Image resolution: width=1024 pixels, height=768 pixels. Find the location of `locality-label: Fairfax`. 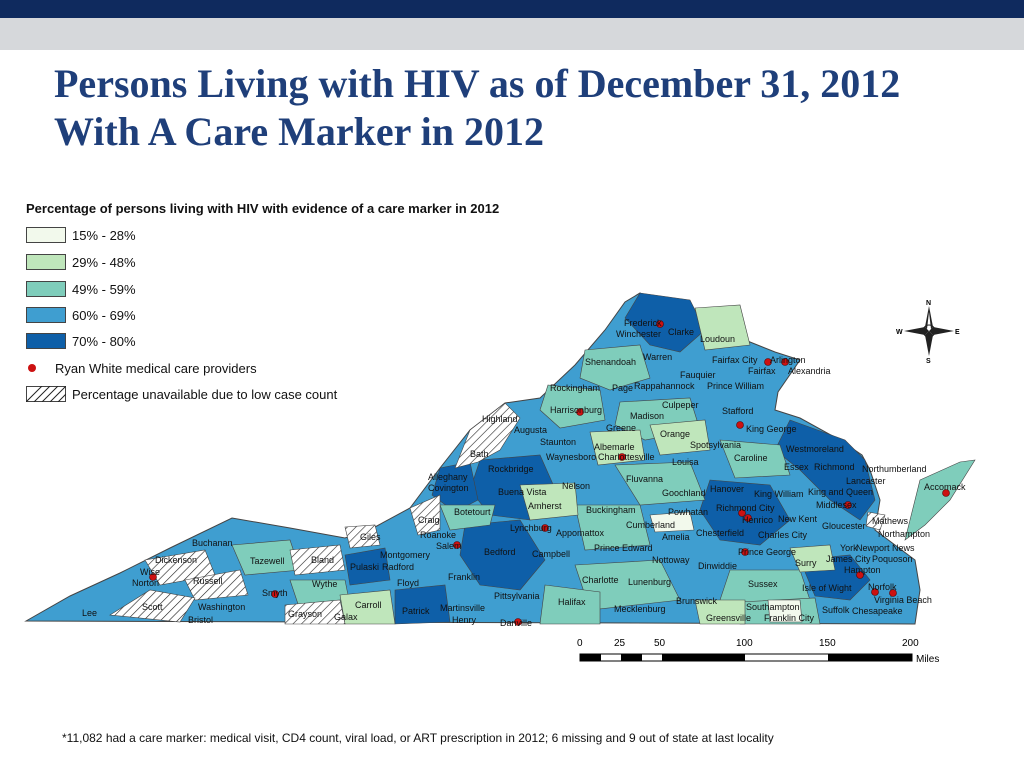

locality-label: Fairfax is located at coordinates (762, 371).